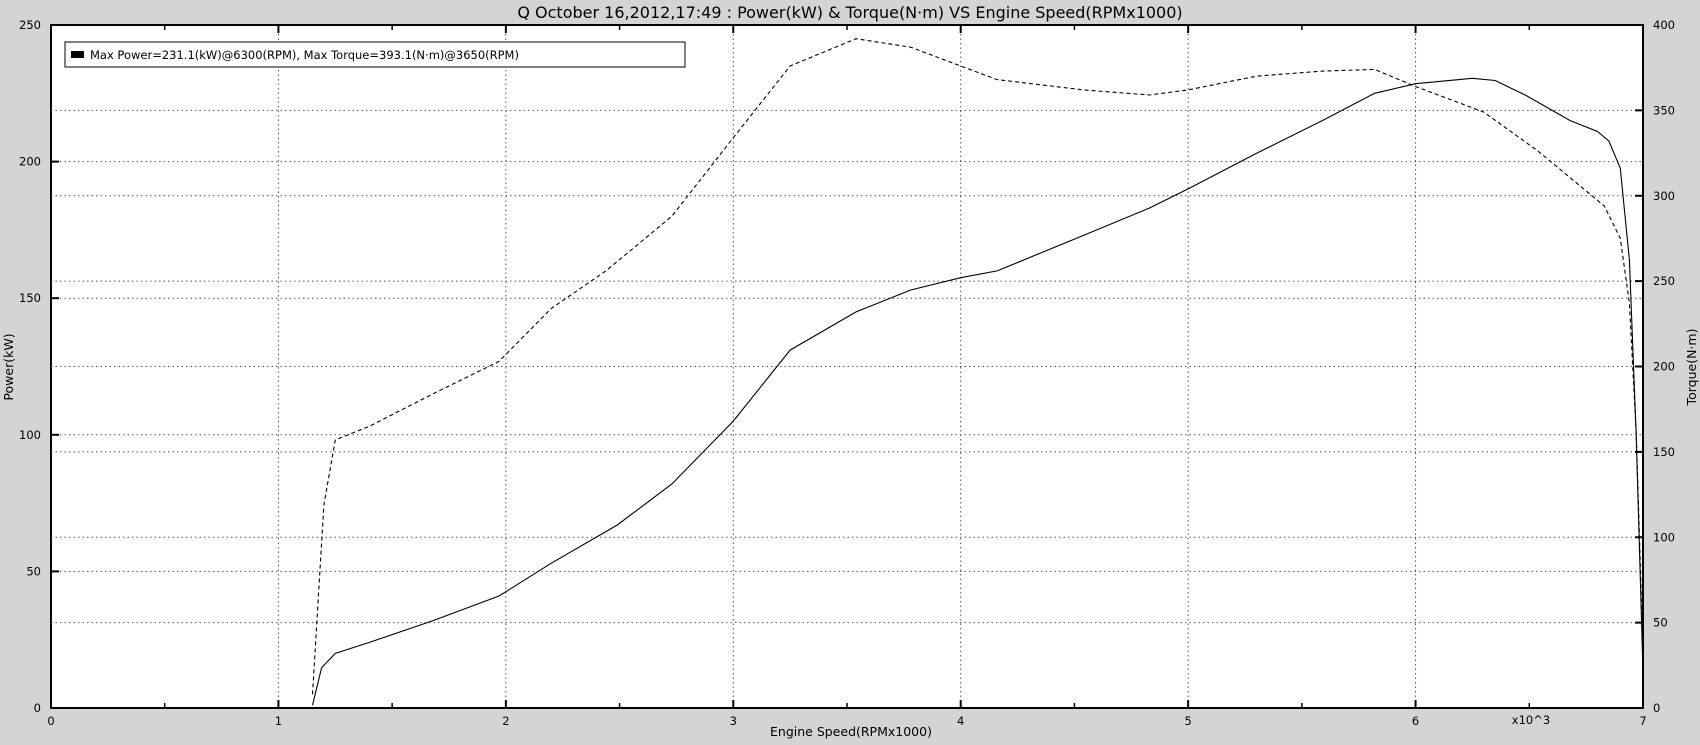  I want to click on x-axis-label: Engine Speed(RPMx1000), so click(851, 731).